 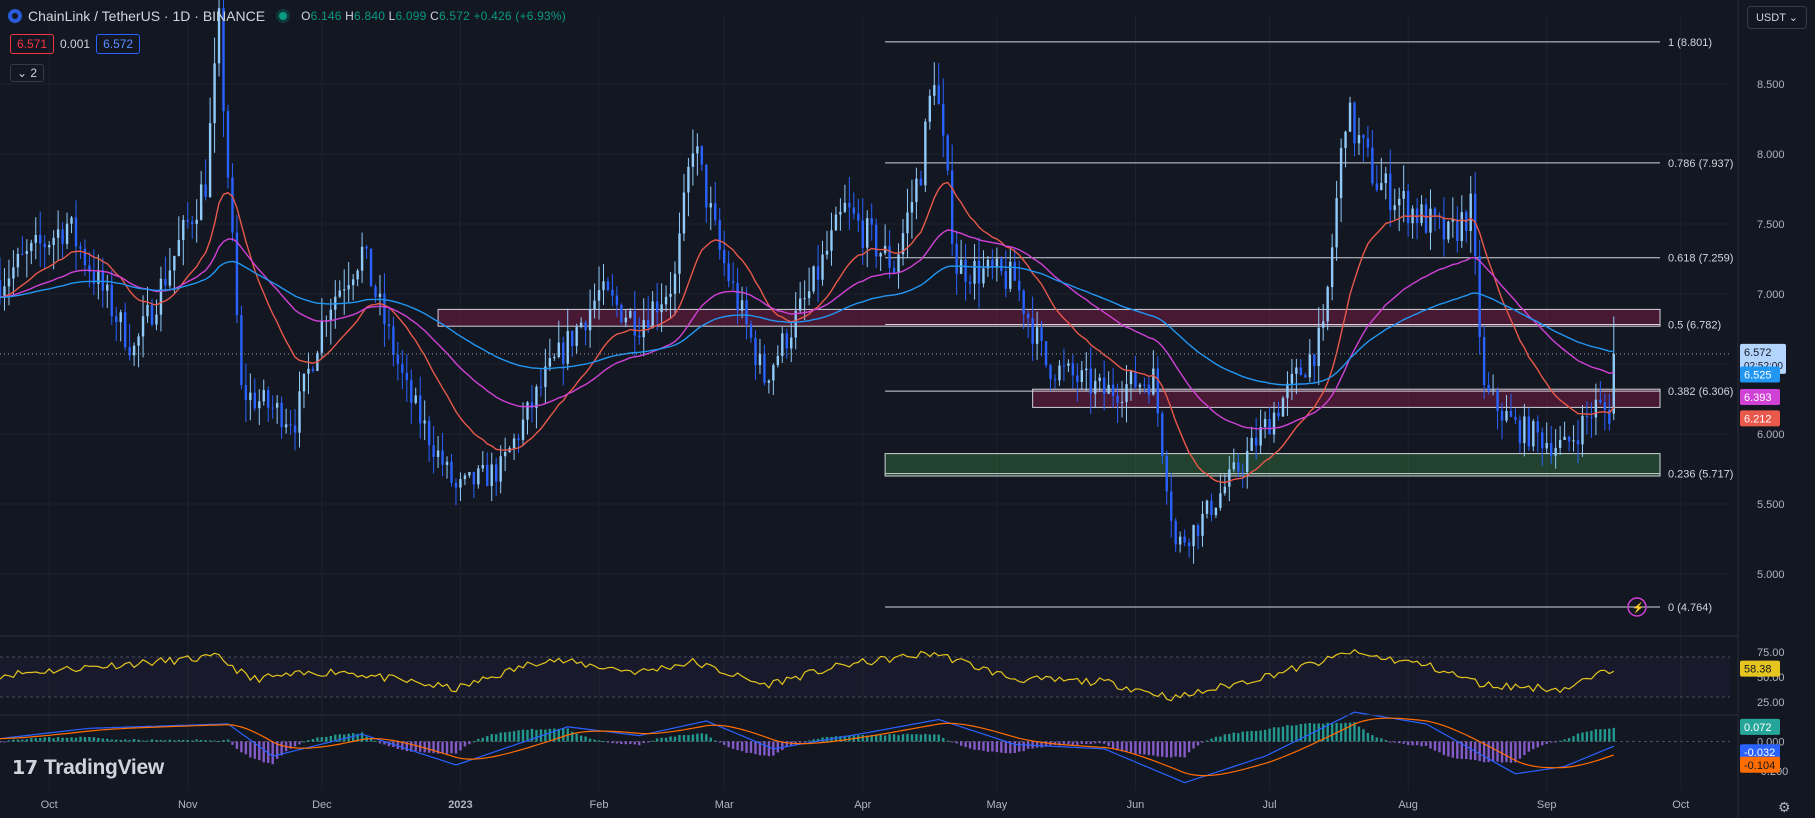 I want to click on ema-50-value: 6.393, so click(x=1758, y=398).